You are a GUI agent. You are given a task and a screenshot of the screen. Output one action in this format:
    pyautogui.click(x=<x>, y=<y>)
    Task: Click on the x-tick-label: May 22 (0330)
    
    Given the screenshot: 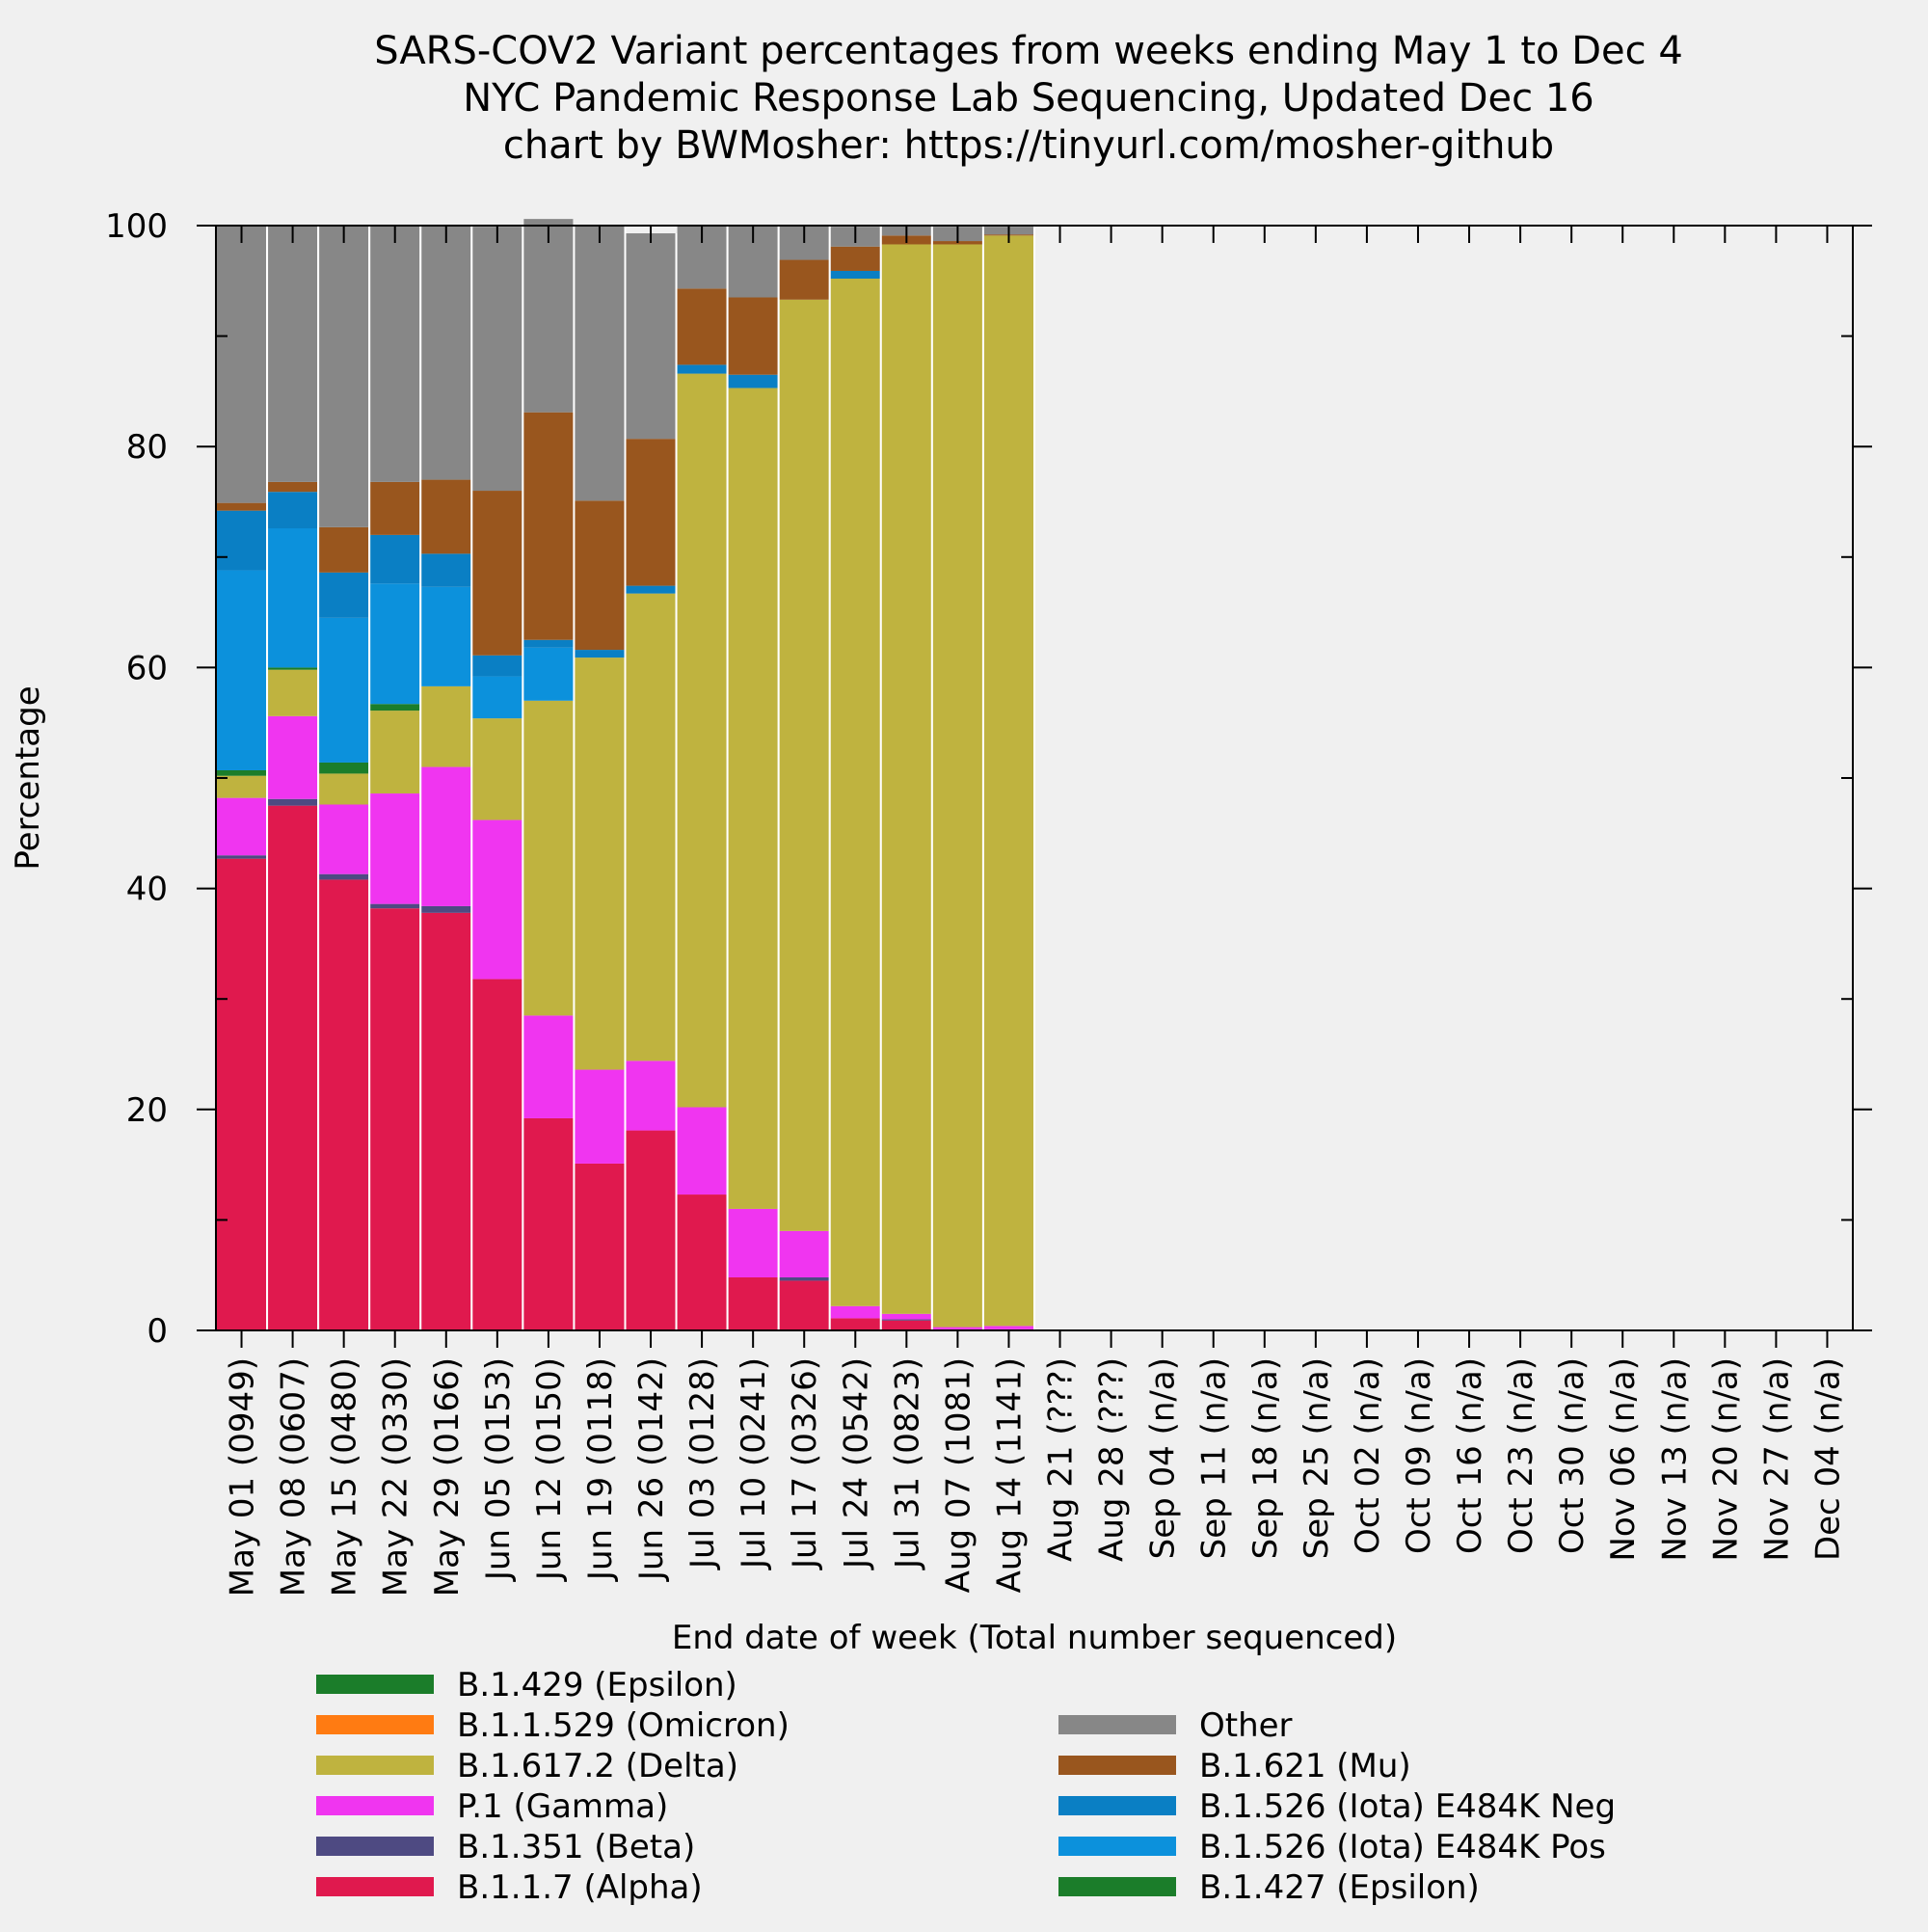 What is the action you would take?
    pyautogui.click(x=396, y=1477)
    